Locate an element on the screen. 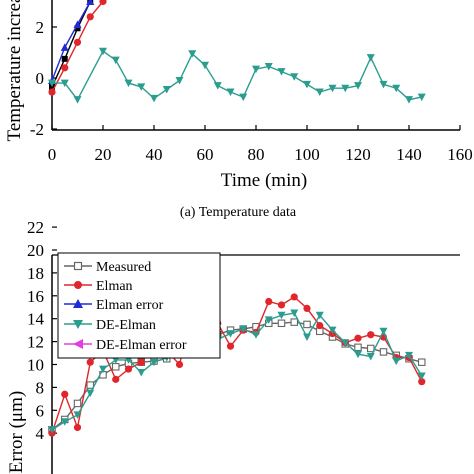 The image size is (474, 474). legend-entry-elman-error: Elman error is located at coordinates (114, 305).